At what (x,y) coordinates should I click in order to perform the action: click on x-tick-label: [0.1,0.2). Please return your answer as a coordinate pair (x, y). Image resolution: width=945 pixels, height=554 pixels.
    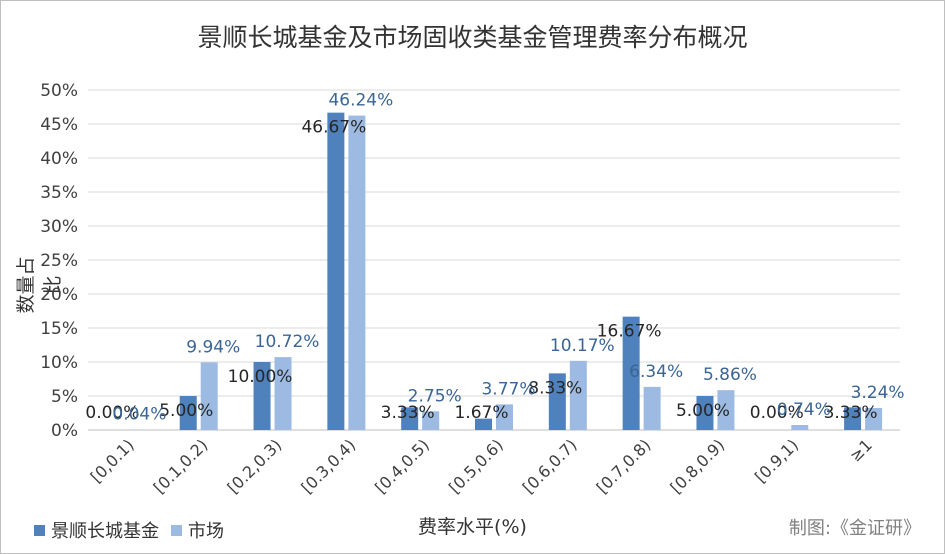
    Looking at the image, I should click on (181, 466).